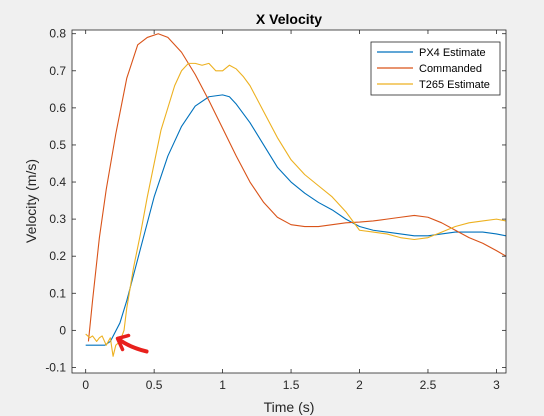 This screenshot has width=544, height=416. What do you see at coordinates (452, 53) in the screenshot?
I see `legend-label-px4-estimate: PX4 Estimate` at bounding box center [452, 53].